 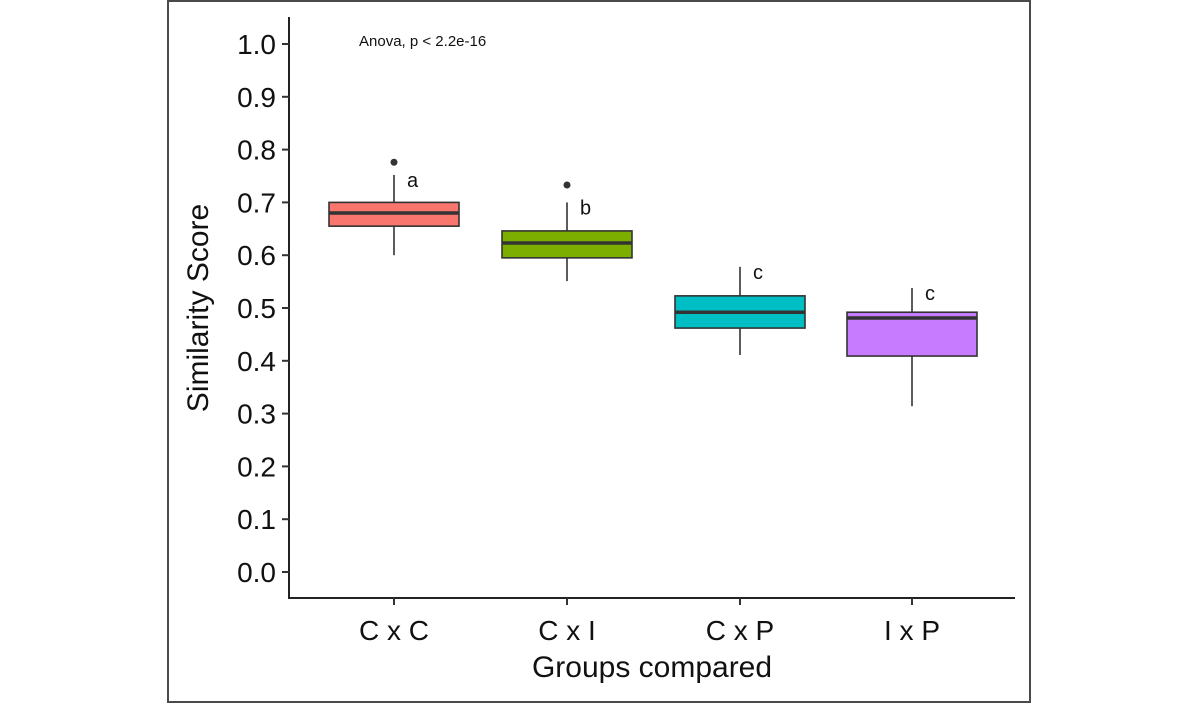 What do you see at coordinates (256, 44) in the screenshot?
I see `y-tick-label: 1.0` at bounding box center [256, 44].